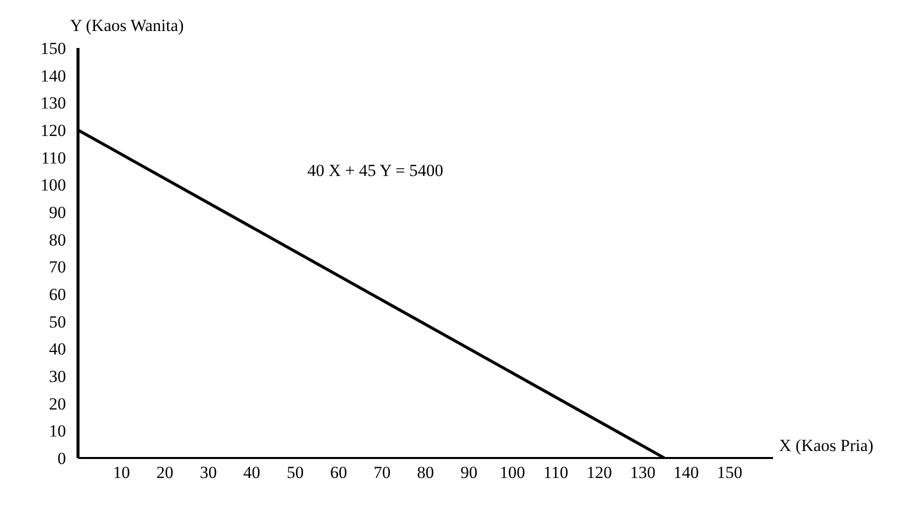  Describe the element at coordinates (826, 446) in the screenshot. I see `x-axis-title: X (Kaos Pria)` at that location.